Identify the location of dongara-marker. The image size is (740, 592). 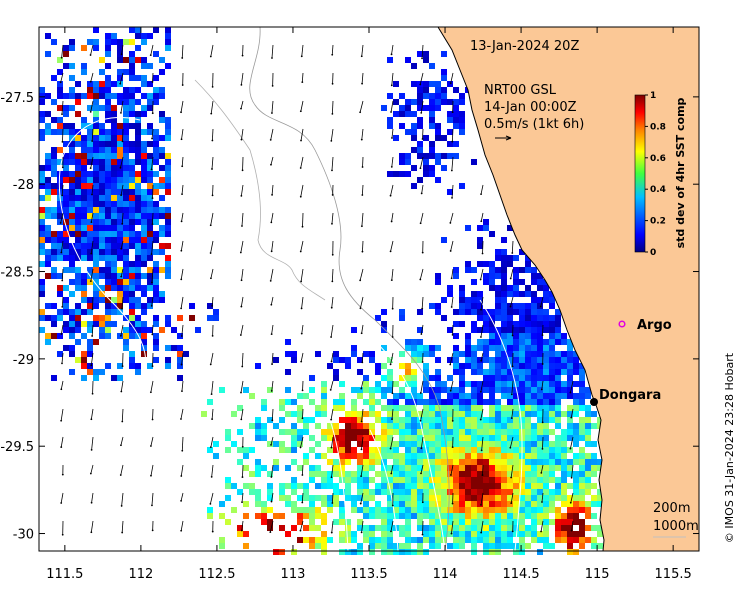
(594, 402).